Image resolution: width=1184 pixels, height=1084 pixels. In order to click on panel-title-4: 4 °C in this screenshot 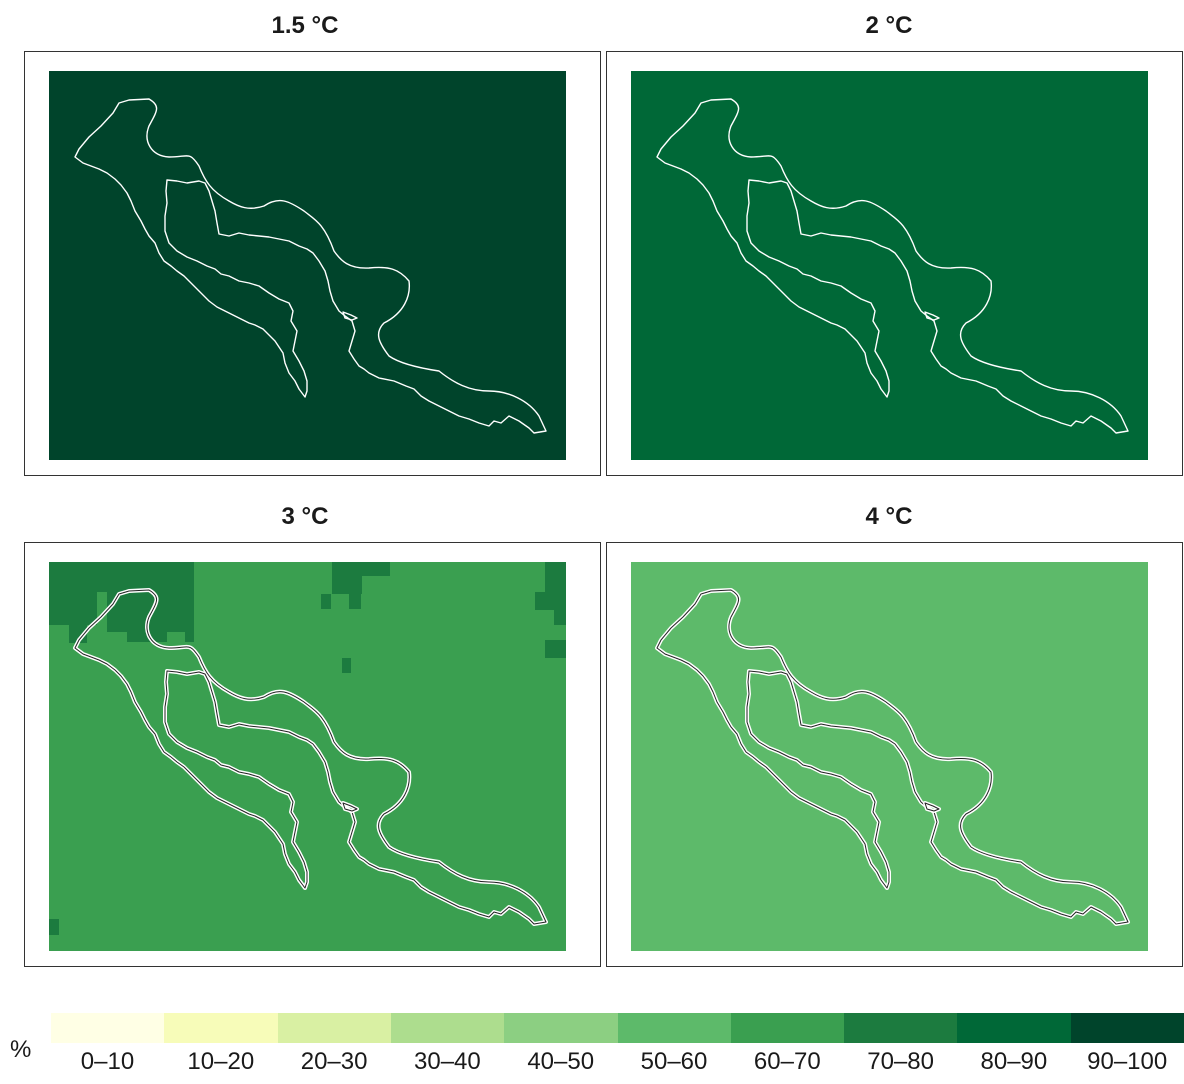, I will do `click(889, 516)`.